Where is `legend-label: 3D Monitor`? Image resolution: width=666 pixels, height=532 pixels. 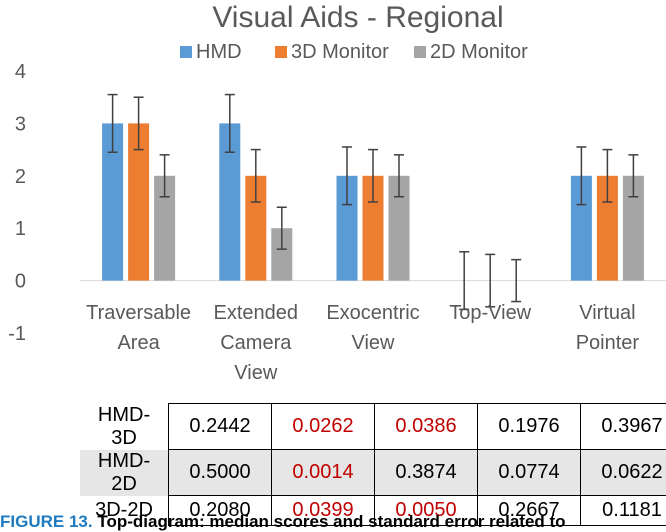 legend-label: 3D Monitor is located at coordinates (340, 52).